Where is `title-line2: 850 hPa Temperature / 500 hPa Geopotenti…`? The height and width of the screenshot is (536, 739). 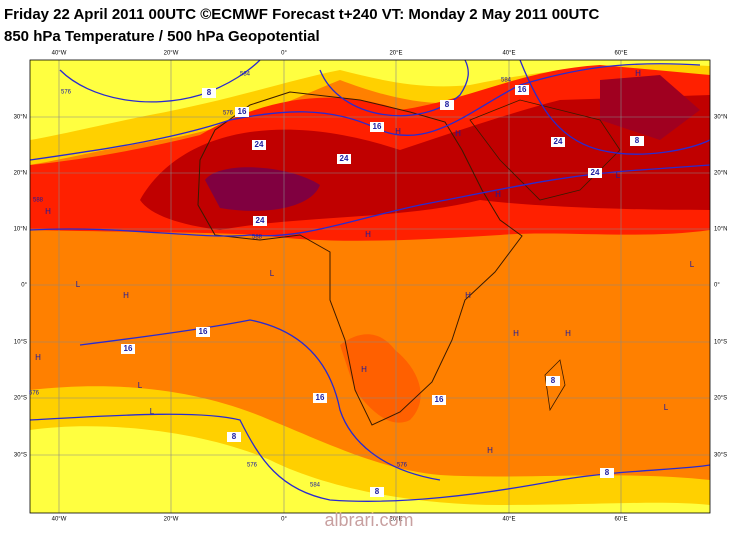 title-line2: 850 hPa Temperature / 500 hPa Geopotenti… is located at coordinates (162, 36).